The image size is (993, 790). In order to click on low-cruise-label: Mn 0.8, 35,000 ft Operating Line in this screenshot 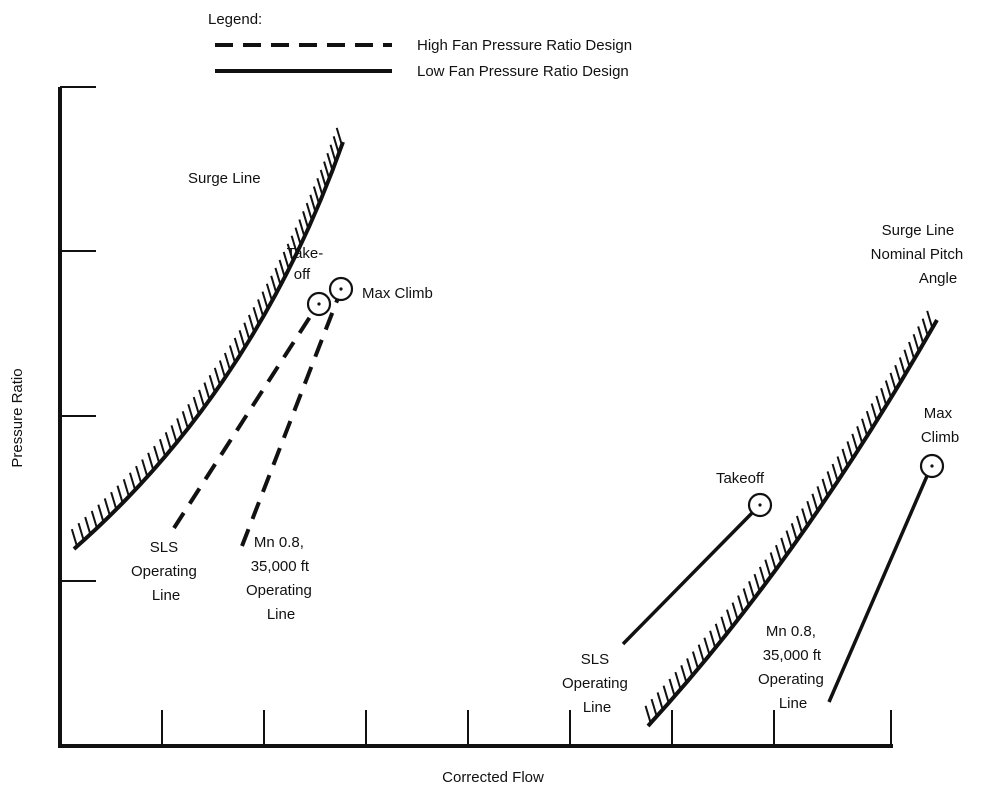, I will do `click(793, 667)`.